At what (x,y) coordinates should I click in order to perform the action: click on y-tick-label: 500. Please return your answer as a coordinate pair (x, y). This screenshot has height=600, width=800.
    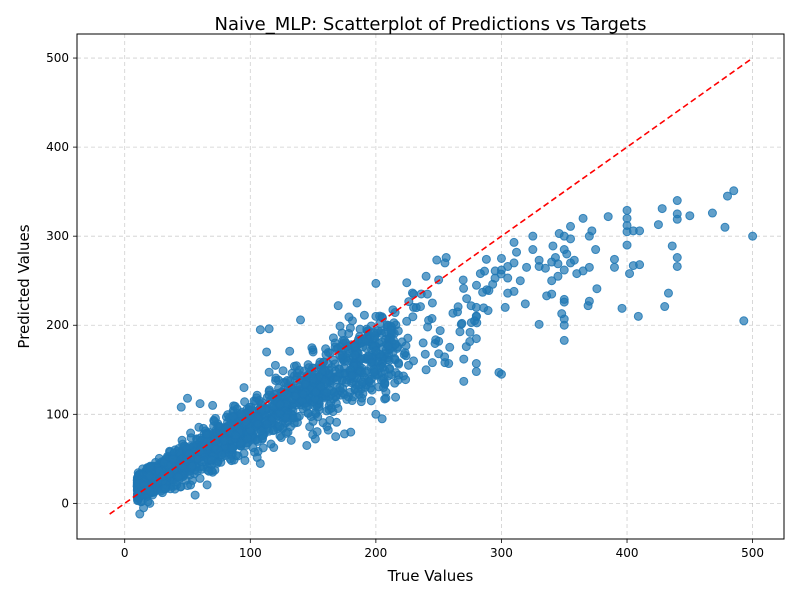
    Looking at the image, I should click on (57, 58).